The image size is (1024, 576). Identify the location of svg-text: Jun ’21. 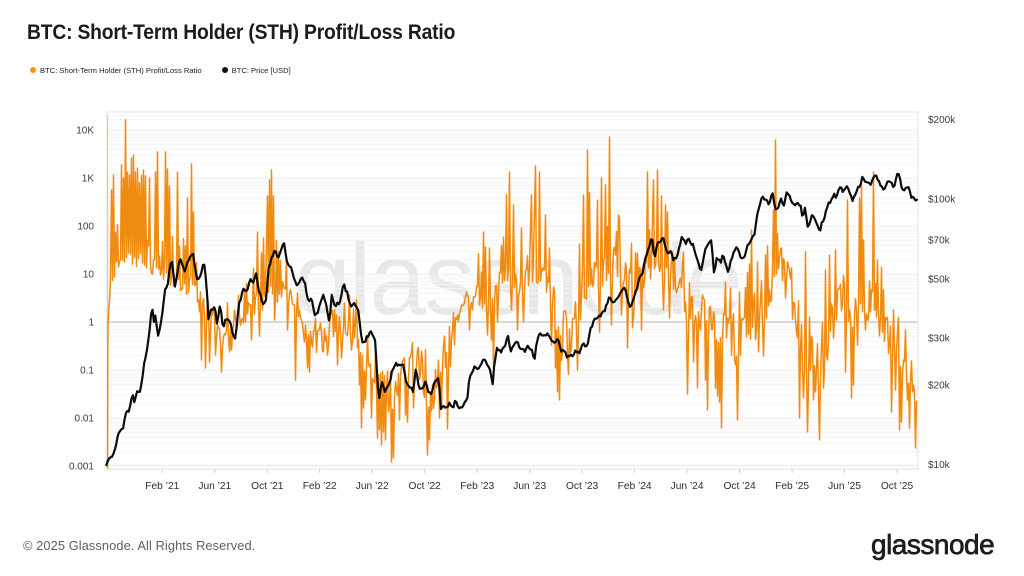
(214, 486).